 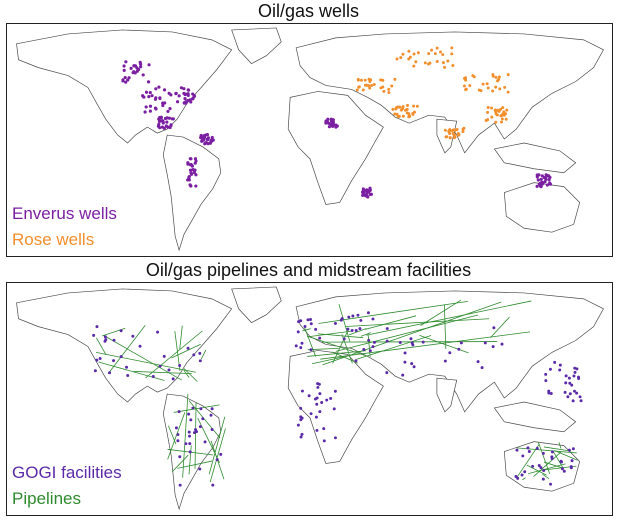 What do you see at coordinates (67, 473) in the screenshot?
I see `legend-gogi-facilities: GOGI facilities` at bounding box center [67, 473].